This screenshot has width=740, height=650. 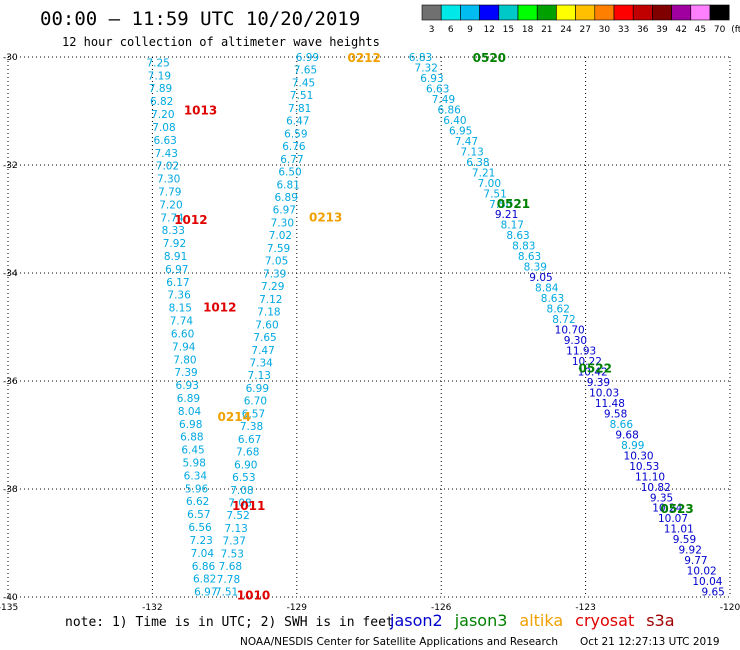 I want to click on wave-height-value: 10.04, so click(x=707, y=582).